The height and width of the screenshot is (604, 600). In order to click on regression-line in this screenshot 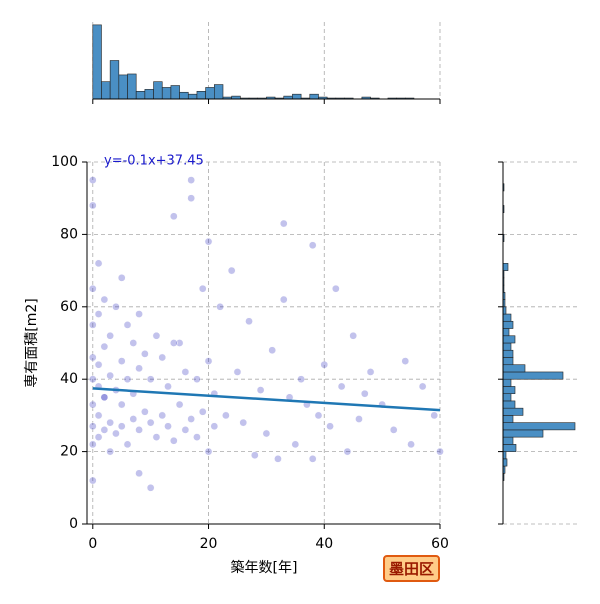, I will do `click(266, 399)`.